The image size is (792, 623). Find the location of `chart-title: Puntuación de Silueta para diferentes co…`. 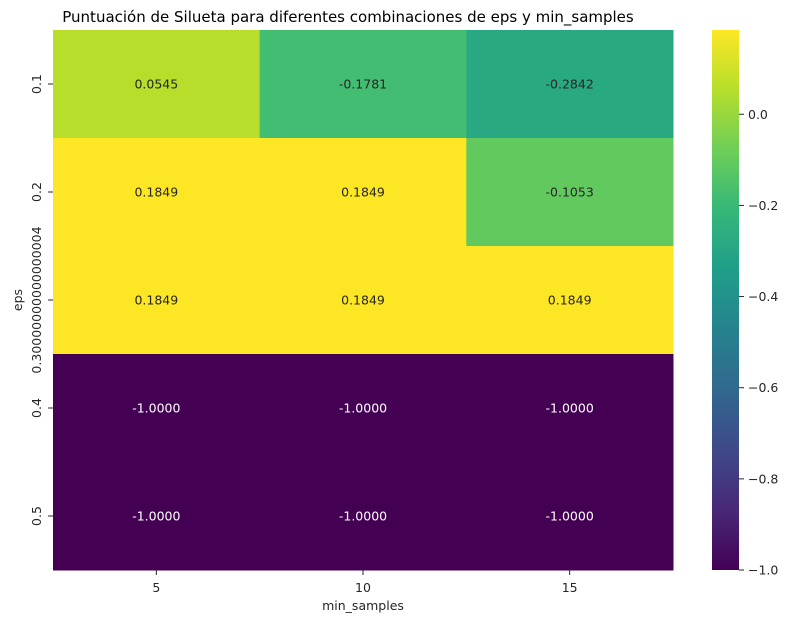

chart-title: Puntuación de Silueta para diferentes co… is located at coordinates (348, 17).